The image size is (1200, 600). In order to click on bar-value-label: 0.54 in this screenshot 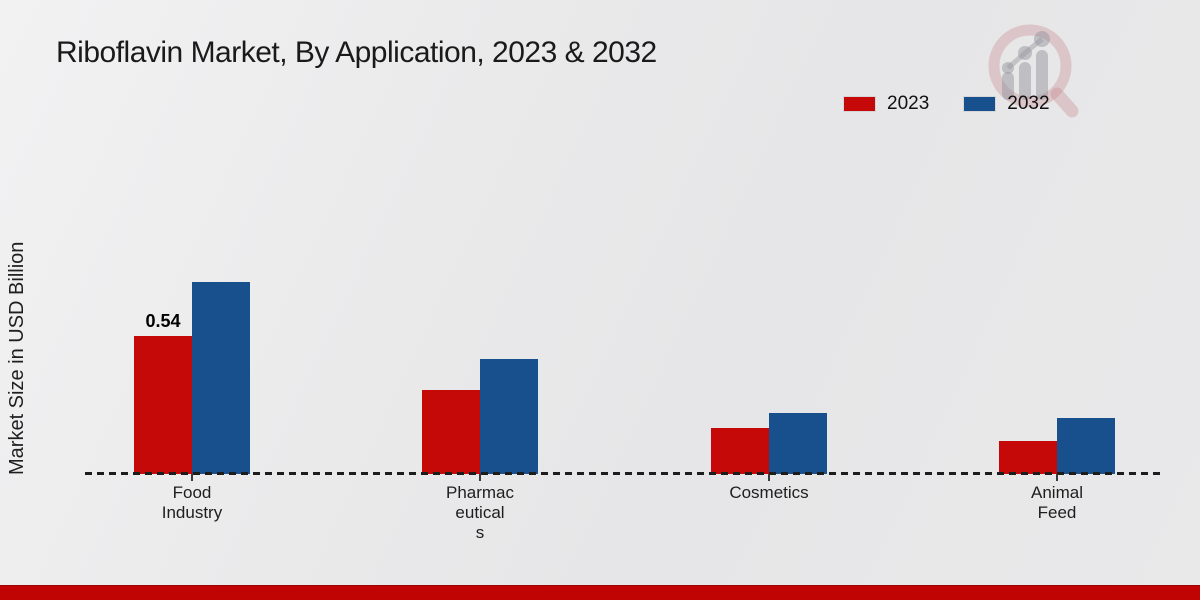, I will do `click(163, 321)`.